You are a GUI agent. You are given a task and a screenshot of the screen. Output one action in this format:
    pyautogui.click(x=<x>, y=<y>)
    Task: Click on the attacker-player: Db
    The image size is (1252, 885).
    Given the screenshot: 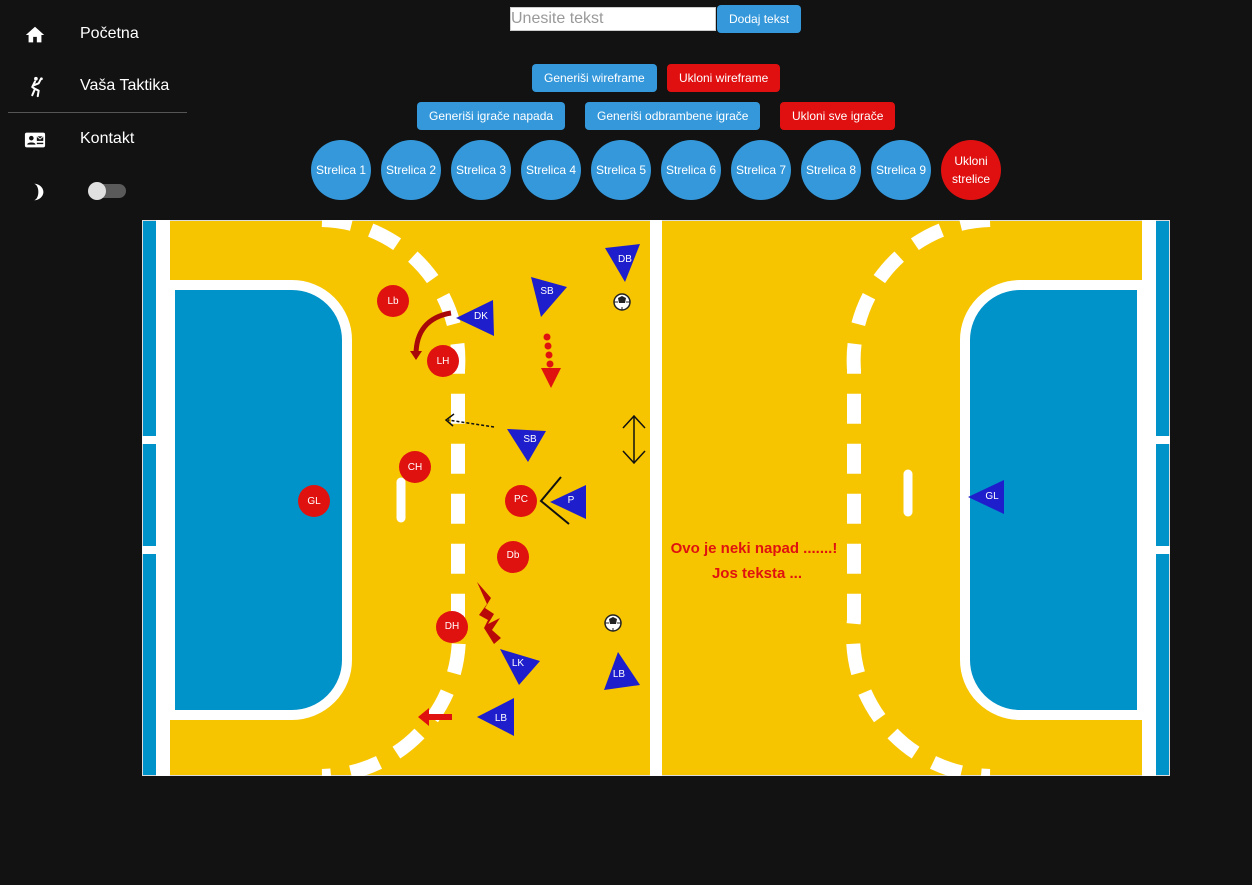 What is the action you would take?
    pyautogui.click(x=513, y=557)
    